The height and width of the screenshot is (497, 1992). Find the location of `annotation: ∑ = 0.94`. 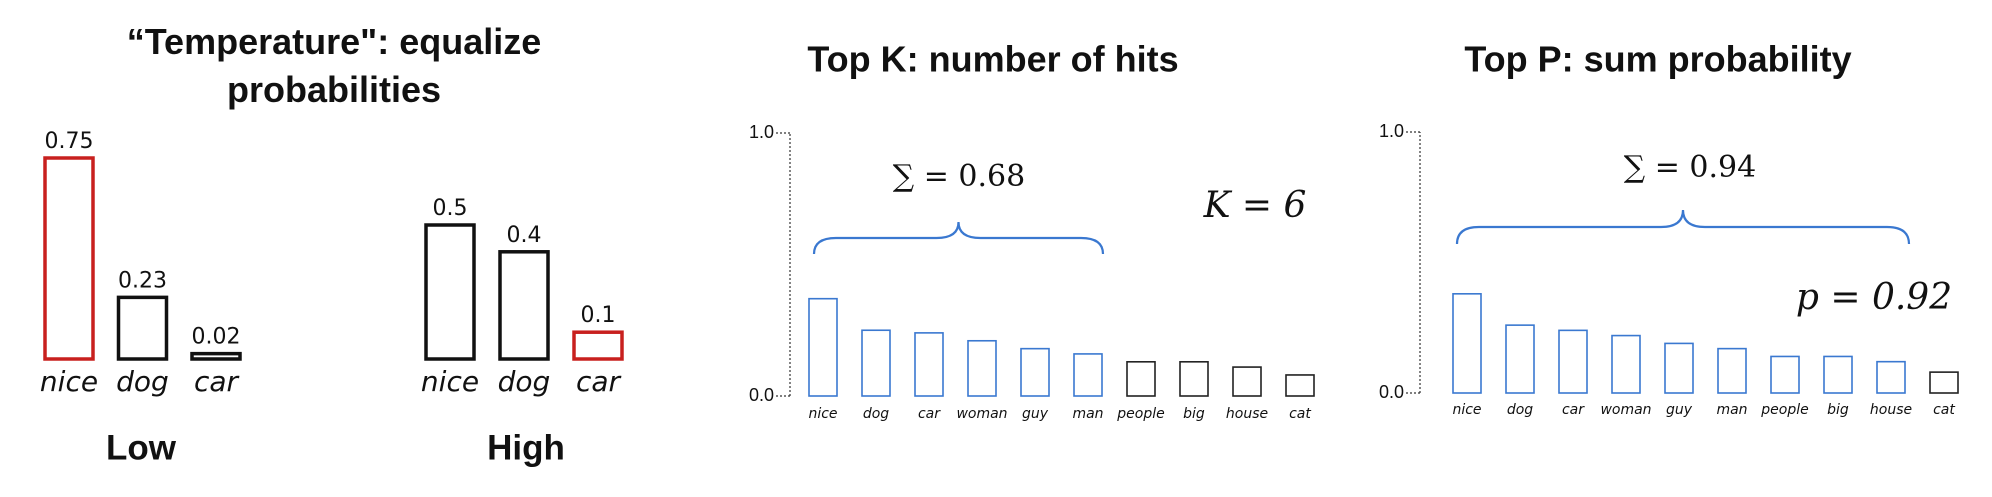

annotation: ∑ = 0.94 is located at coordinates (1690, 167).